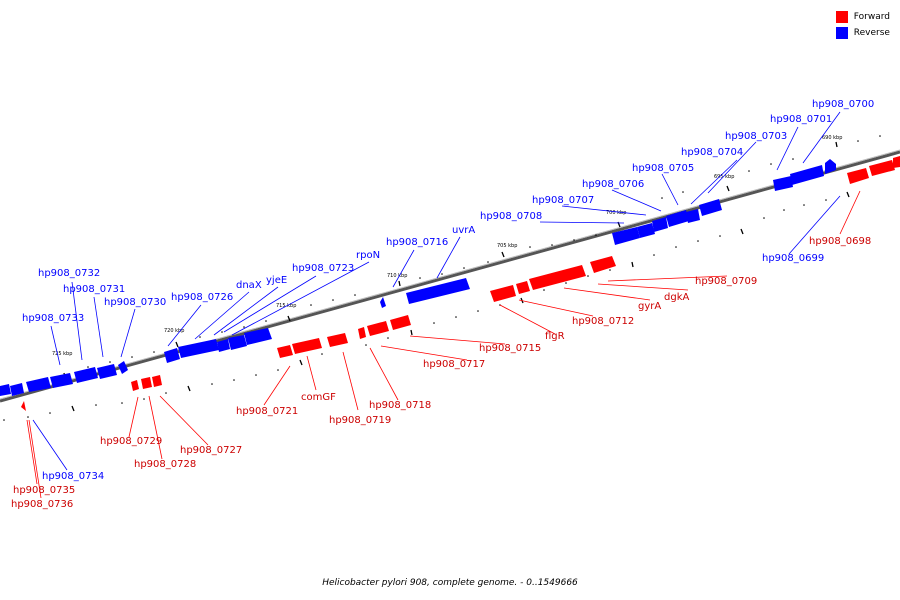  What do you see at coordinates (603, 321) in the screenshot?
I see `gene-label-forward: hp908_0712` at bounding box center [603, 321].